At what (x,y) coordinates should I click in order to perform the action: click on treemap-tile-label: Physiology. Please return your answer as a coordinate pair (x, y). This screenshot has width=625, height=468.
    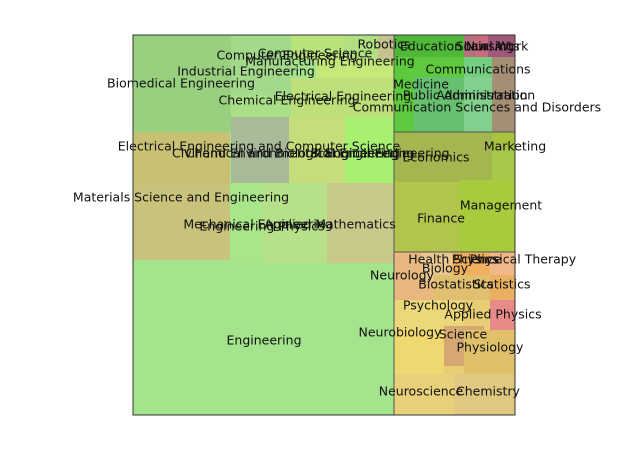
    Looking at the image, I should click on (491, 347).